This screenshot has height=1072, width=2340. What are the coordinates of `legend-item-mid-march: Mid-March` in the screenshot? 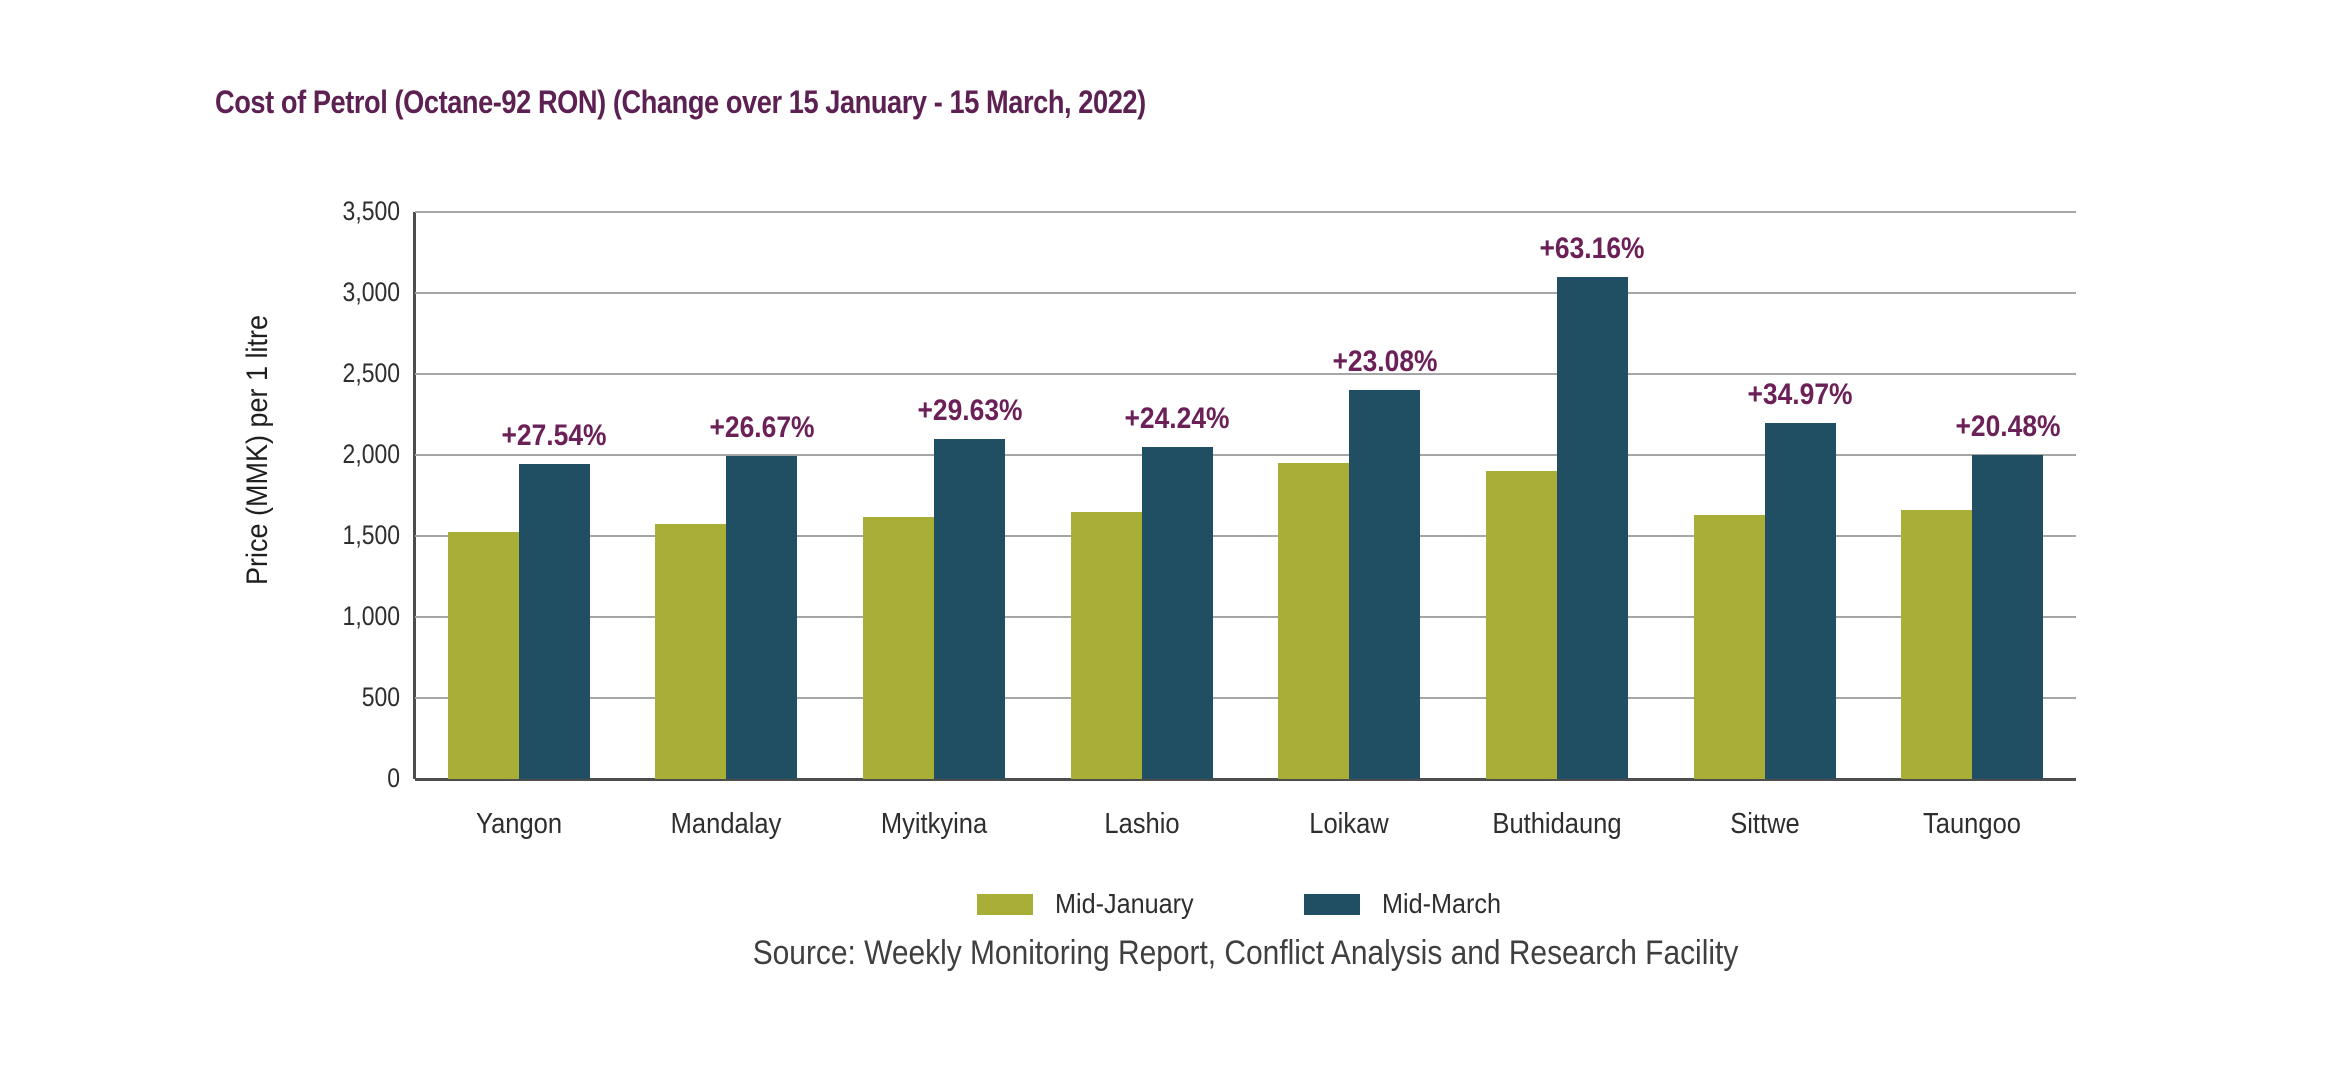 It's located at (1408, 904).